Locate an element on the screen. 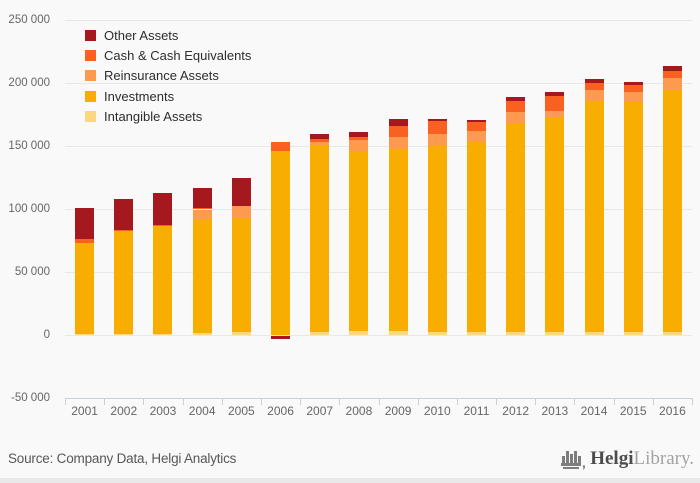  x-axis-year-label: 2003 is located at coordinates (163, 411).